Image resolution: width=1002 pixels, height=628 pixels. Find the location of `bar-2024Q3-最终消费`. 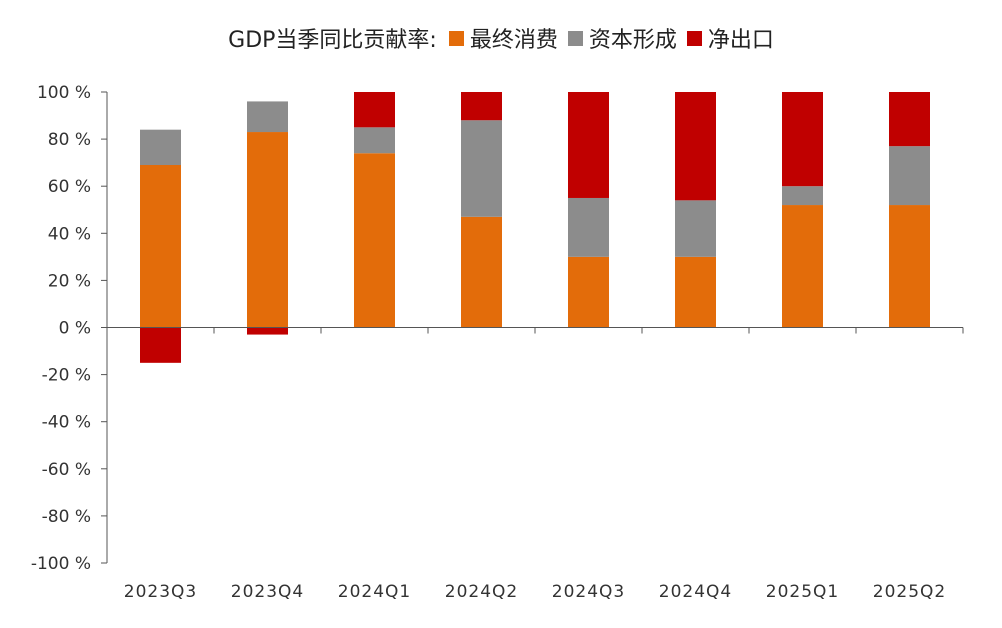

bar-2024Q3-最终消费 is located at coordinates (588, 292).